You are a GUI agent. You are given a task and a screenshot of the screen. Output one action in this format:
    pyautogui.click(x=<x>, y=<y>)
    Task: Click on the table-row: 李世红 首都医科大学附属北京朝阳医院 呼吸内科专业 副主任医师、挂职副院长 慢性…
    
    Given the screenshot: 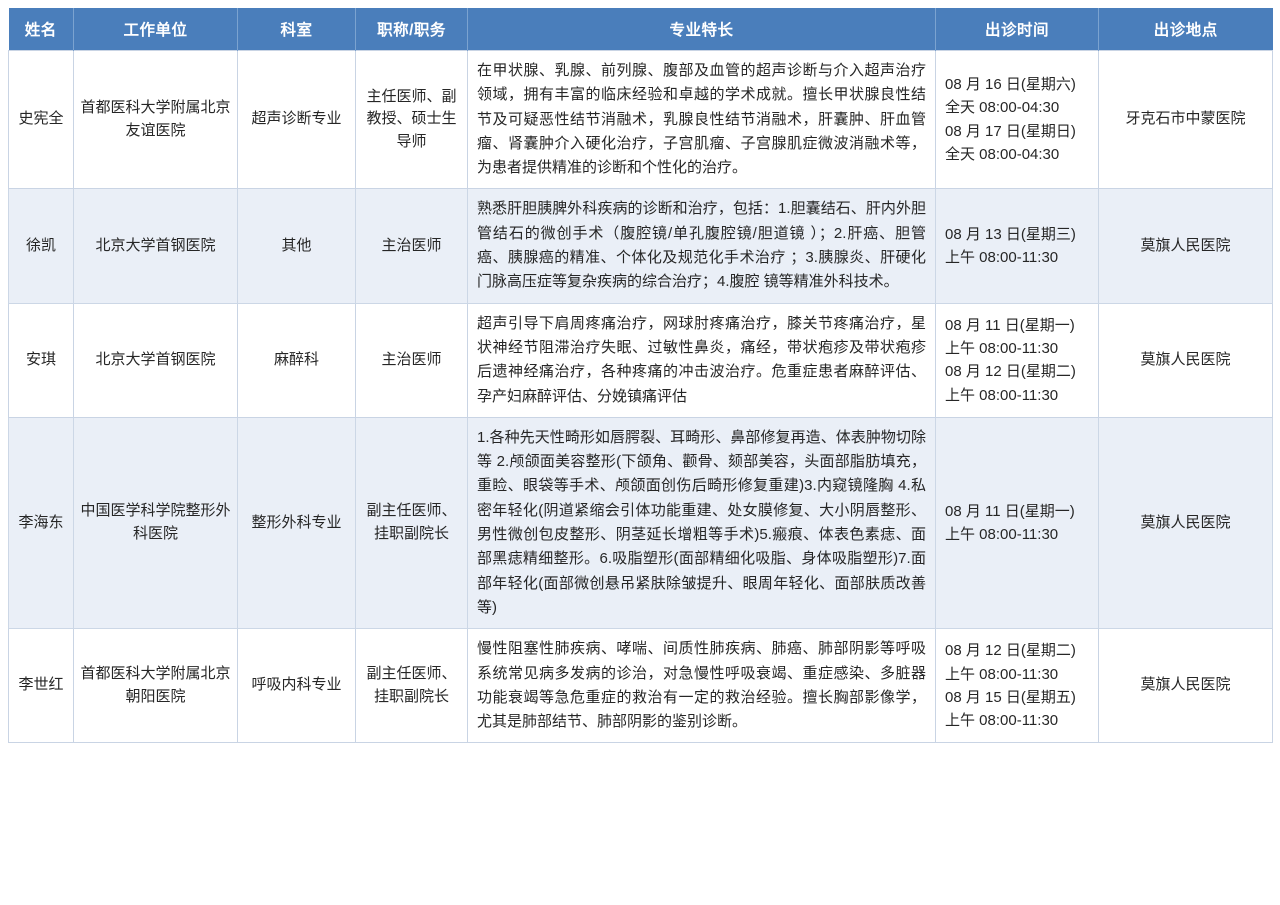 What is the action you would take?
    pyautogui.click(x=640, y=686)
    